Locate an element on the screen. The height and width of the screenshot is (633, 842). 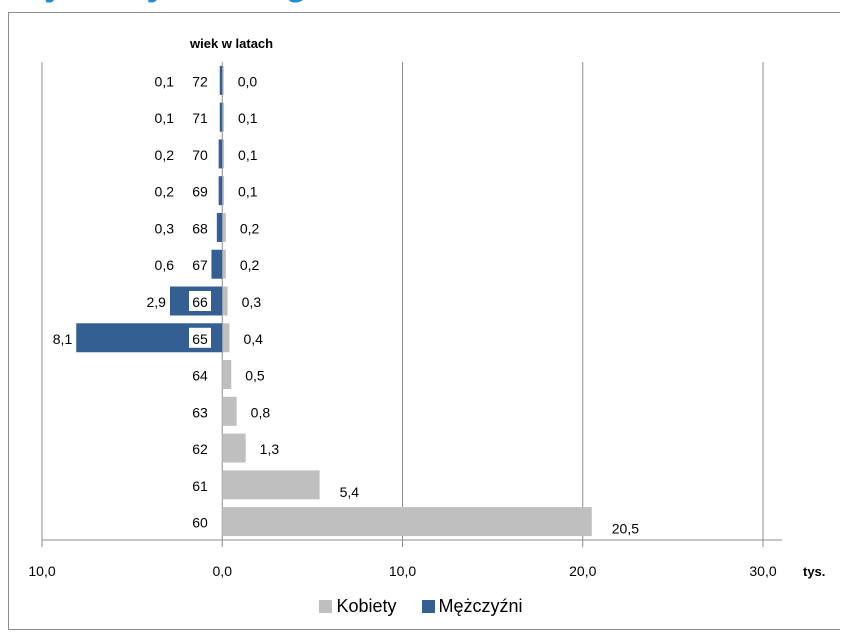
data-label-kobiety: 0,3 is located at coordinates (252, 302).